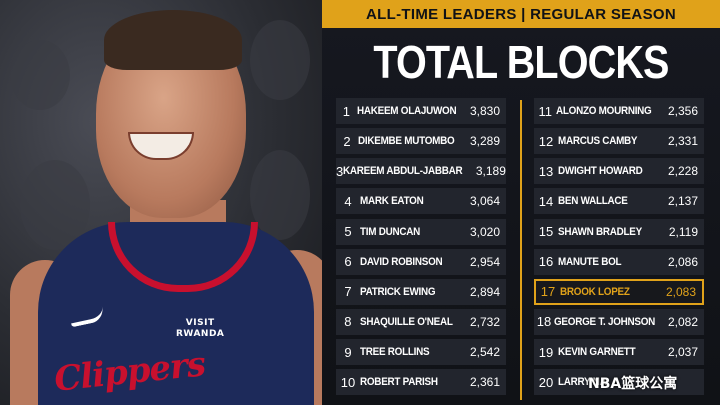 This screenshot has height=405, width=720. I want to click on leader-row: 12 MARCUS CAMBY 2,331, so click(619, 141).